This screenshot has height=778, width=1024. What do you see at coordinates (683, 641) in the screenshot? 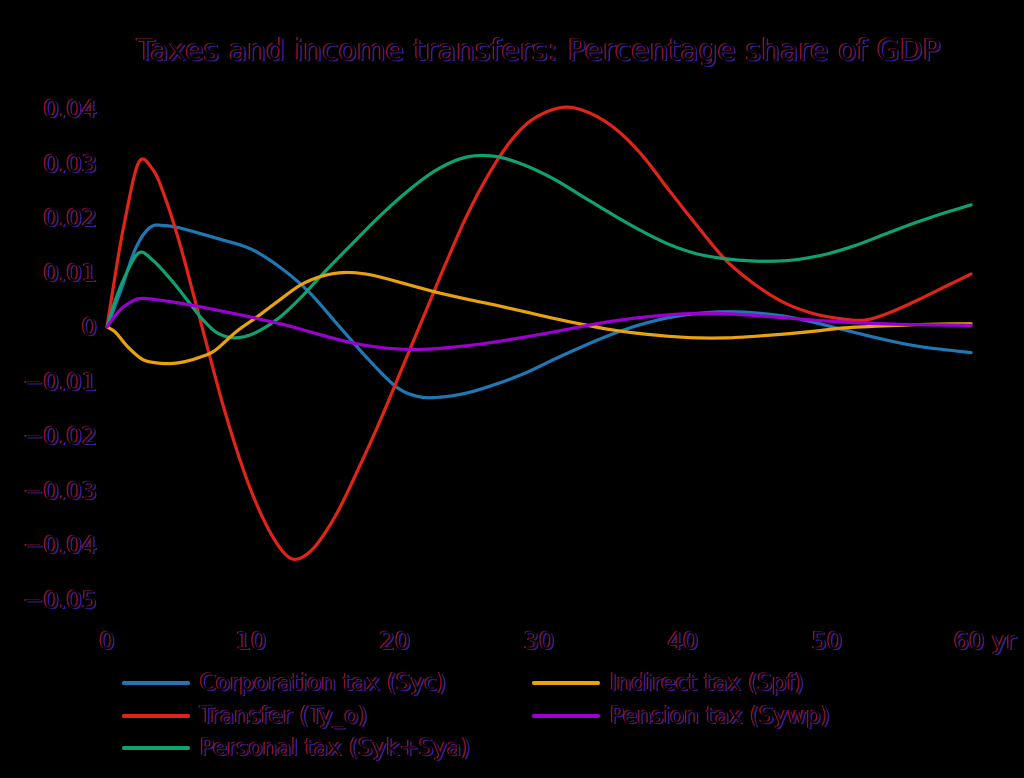
I see `x-tick-label: 40` at bounding box center [683, 641].